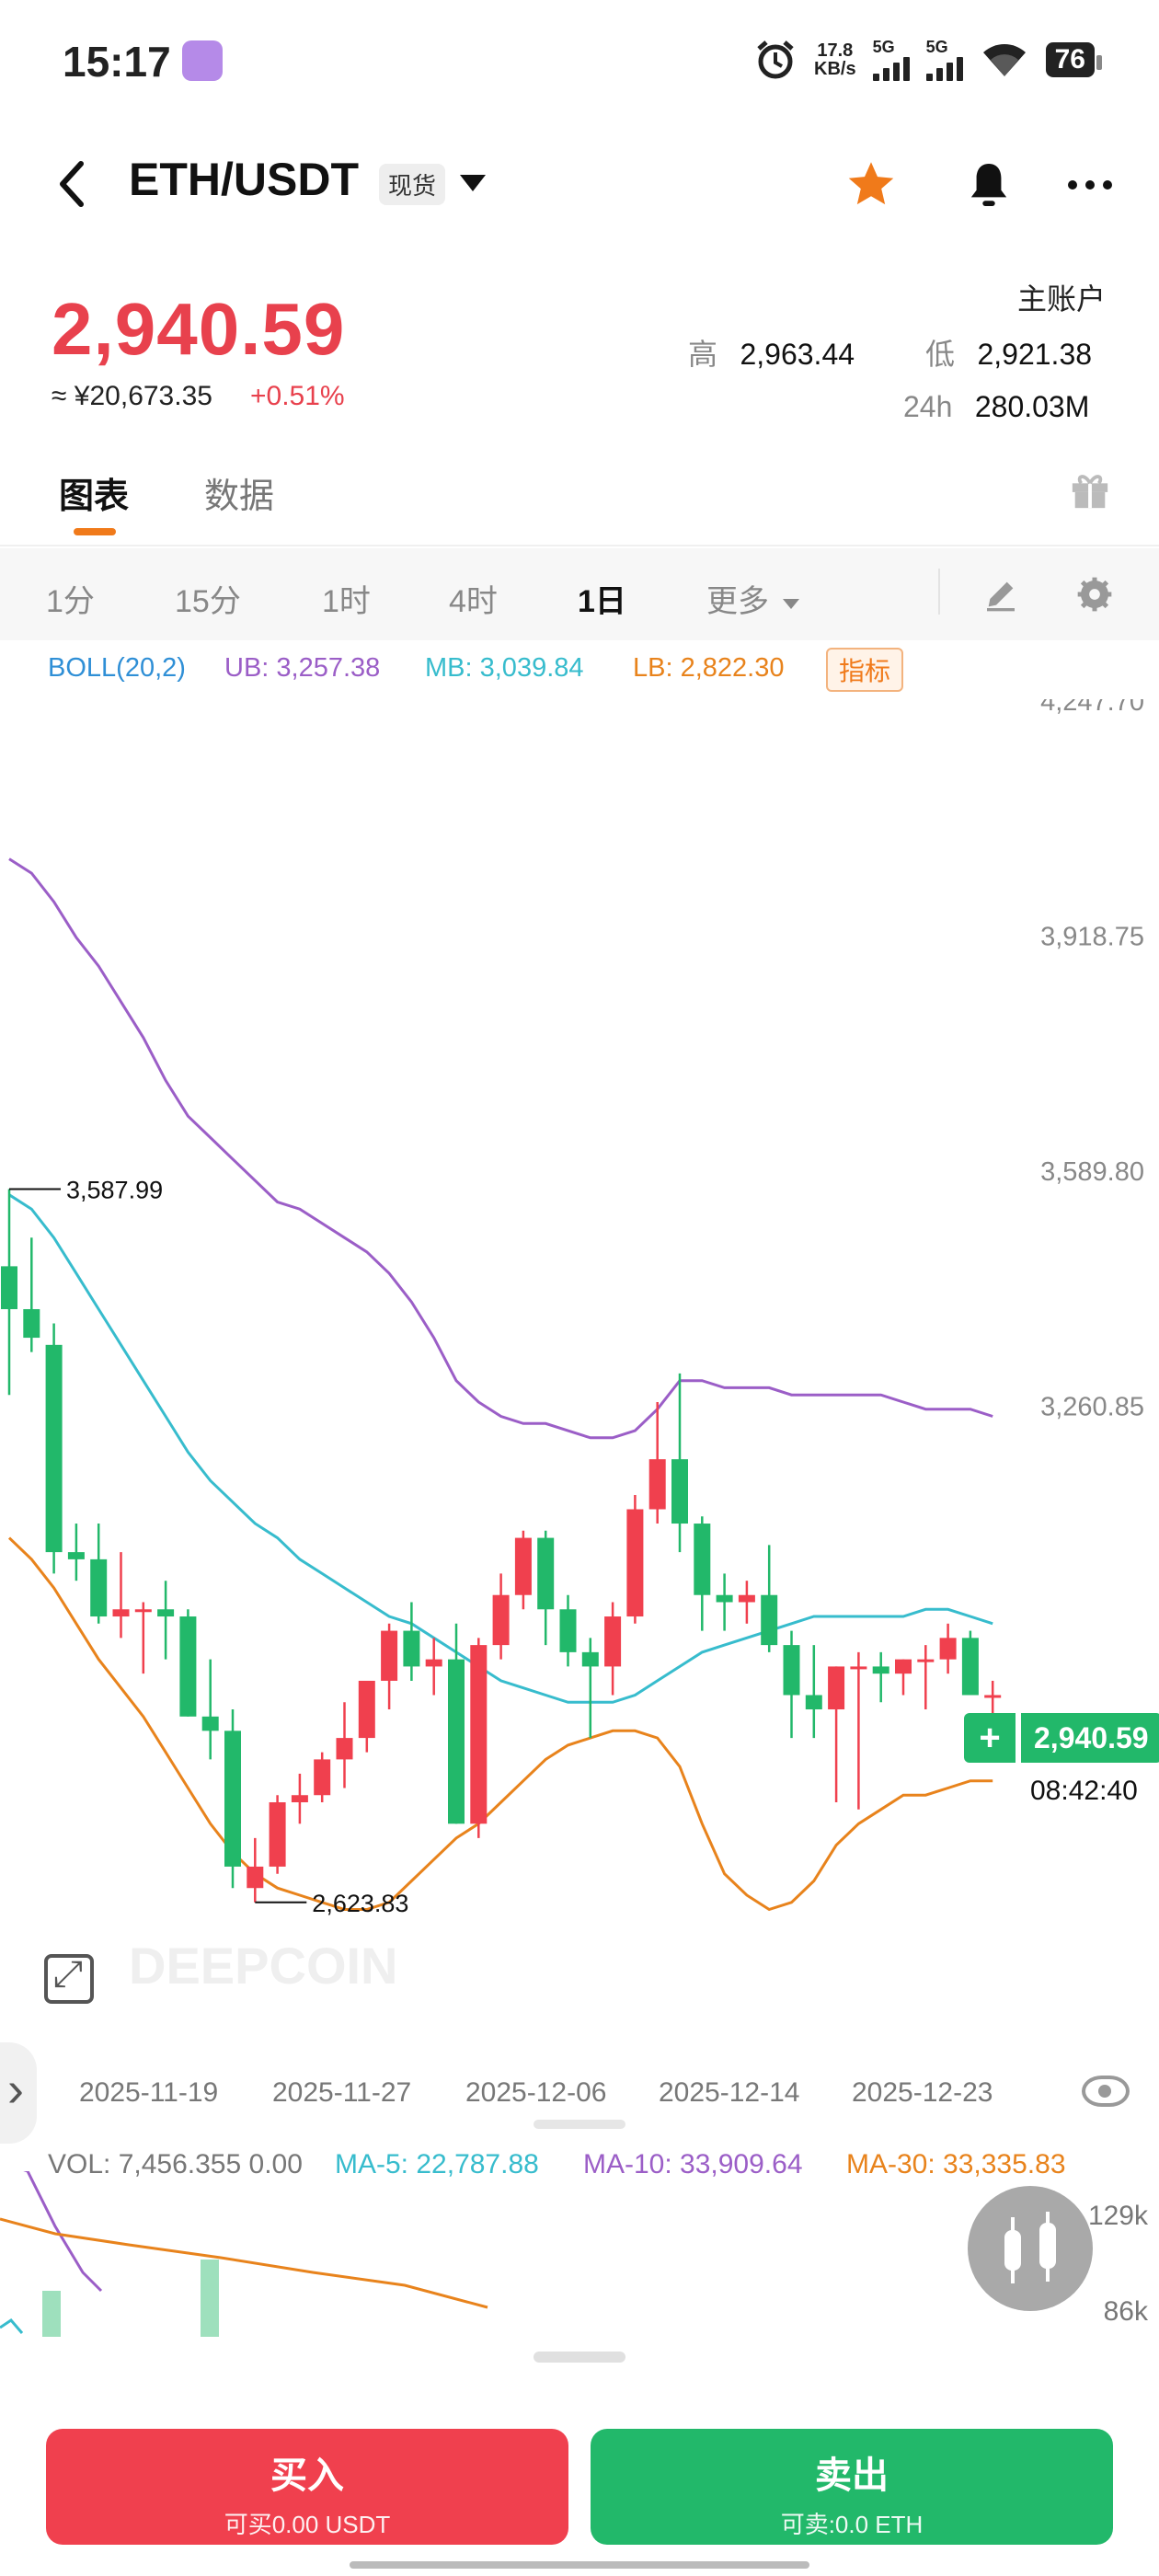  What do you see at coordinates (1094, 594) in the screenshot?
I see `gear-icon` at bounding box center [1094, 594].